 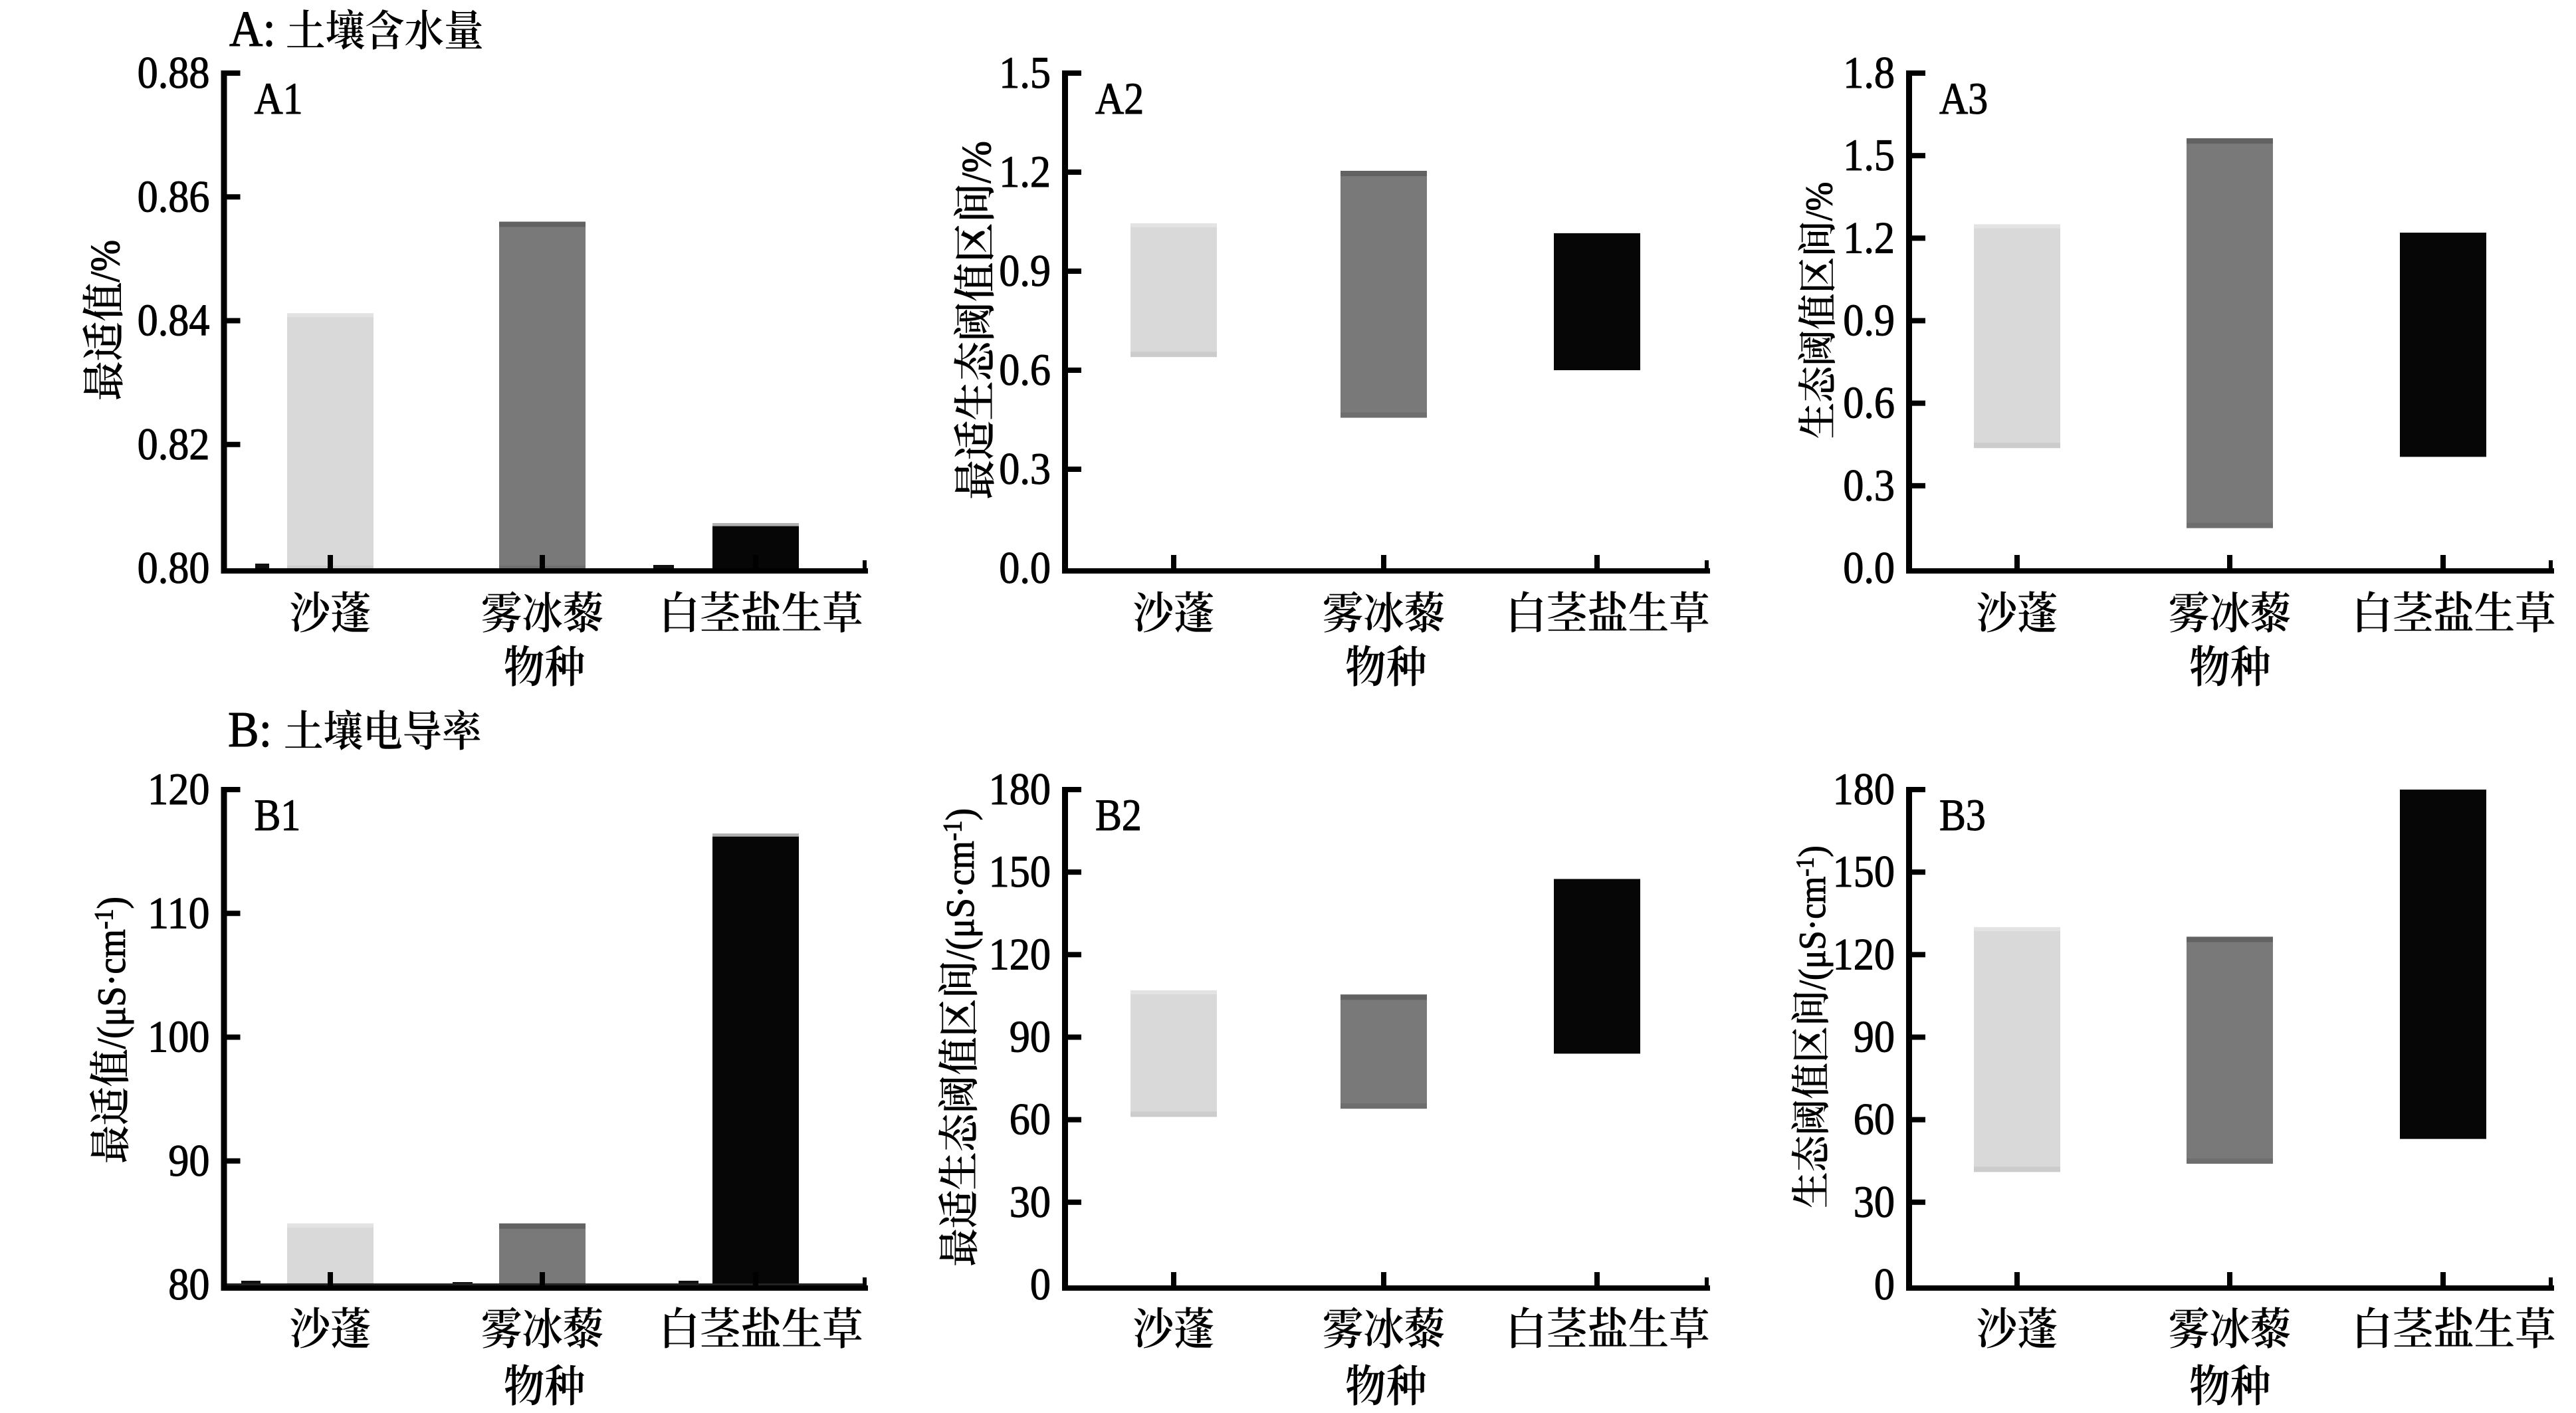 I want to click on svg-text: A2, so click(x=1119, y=98).